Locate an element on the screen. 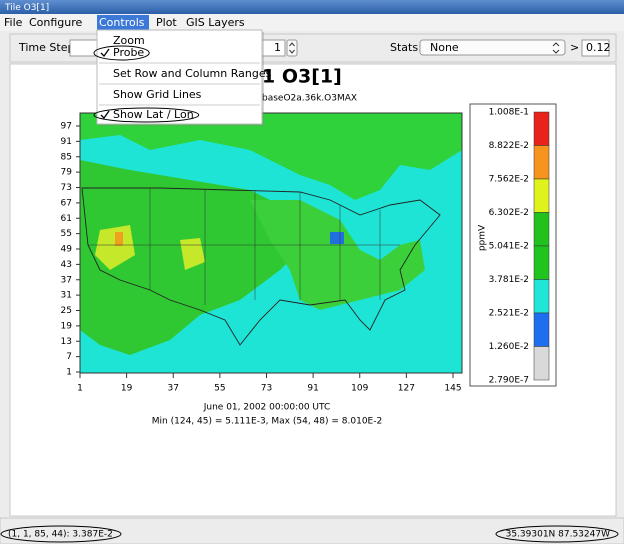  time-label: June 01, 2002 00:00:00 UTC is located at coordinates (267, 408).